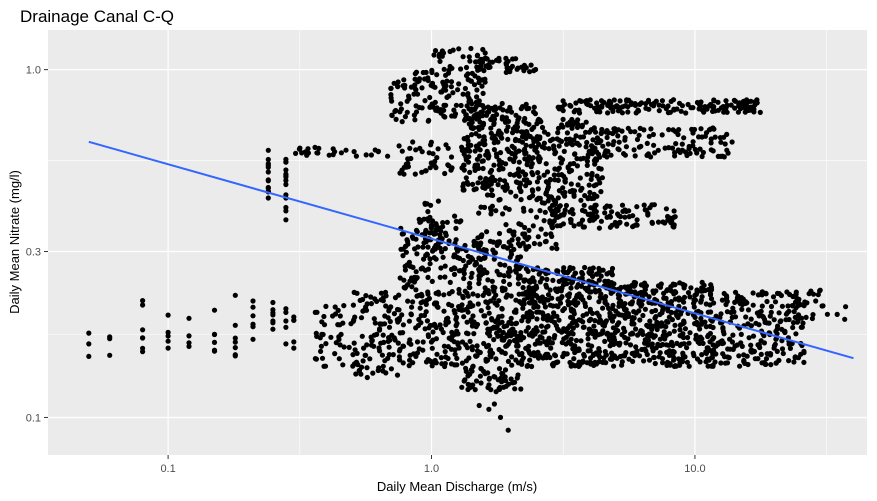 The height and width of the screenshot is (501, 877). Describe the element at coordinates (694, 469) in the screenshot. I see `x-tick-label: 10.0` at that location.